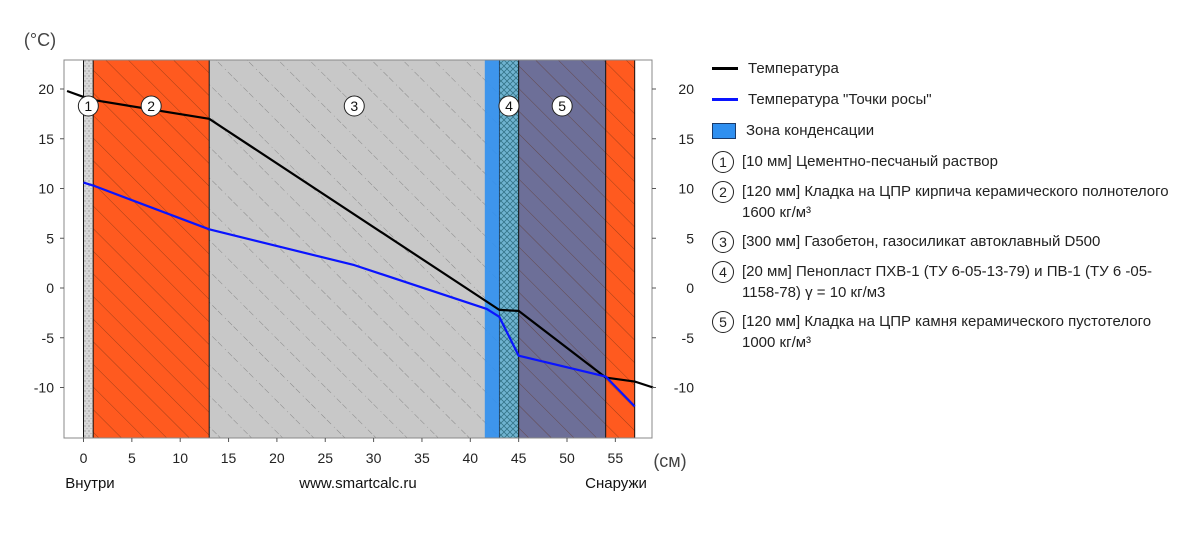  What do you see at coordinates (616, 458) in the screenshot?
I see `x-tick-label: 55` at bounding box center [616, 458].